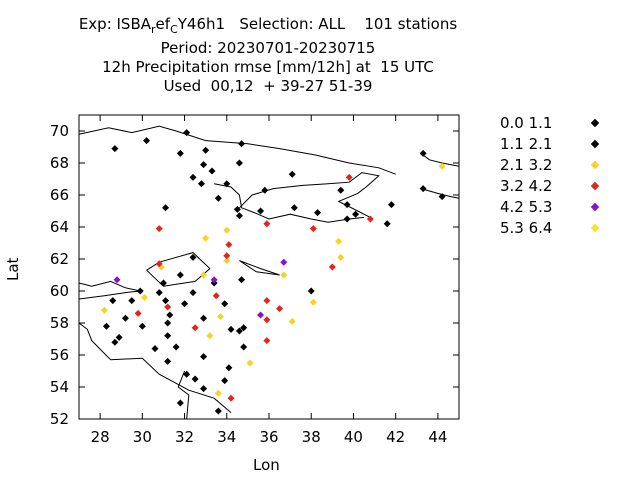  I want to click on legend-label: 2.1 3.2, so click(526, 165).